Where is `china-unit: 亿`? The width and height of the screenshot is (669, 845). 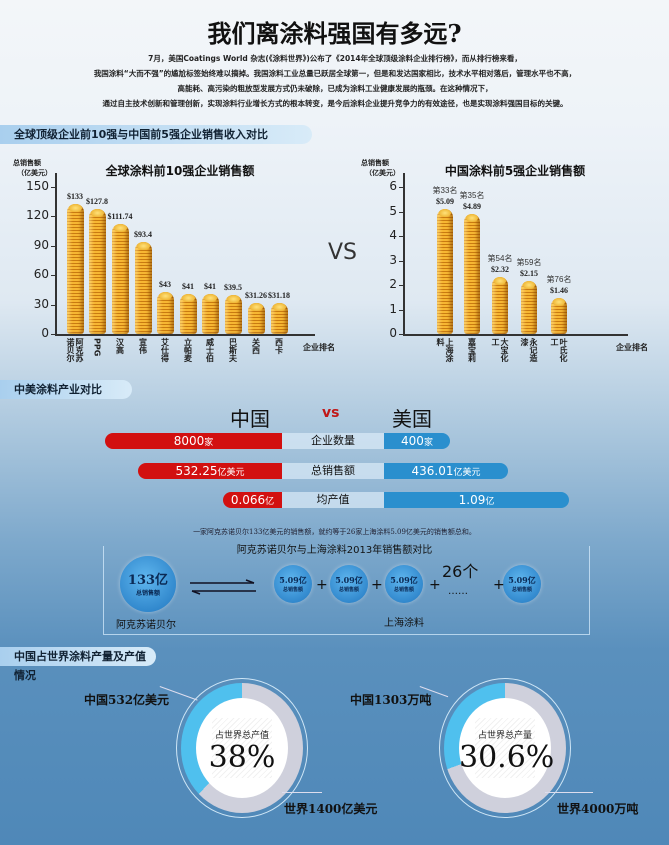
china-unit: 亿 is located at coordinates (270, 502).